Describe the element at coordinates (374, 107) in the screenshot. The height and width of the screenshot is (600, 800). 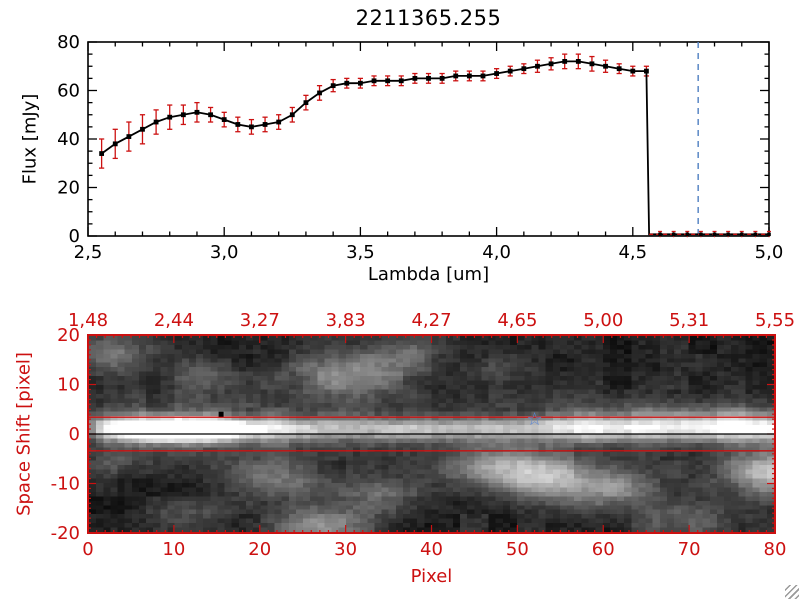
I see `spectrum-markers` at that location.